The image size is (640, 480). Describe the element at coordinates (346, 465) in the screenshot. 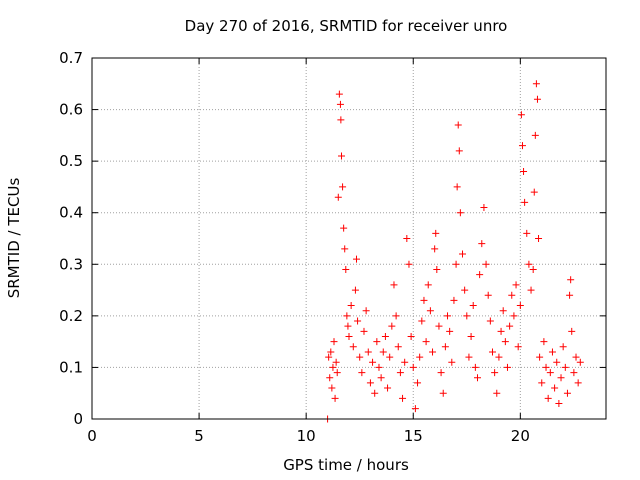

I see `x-axis-label: GPS time / hours` at that location.